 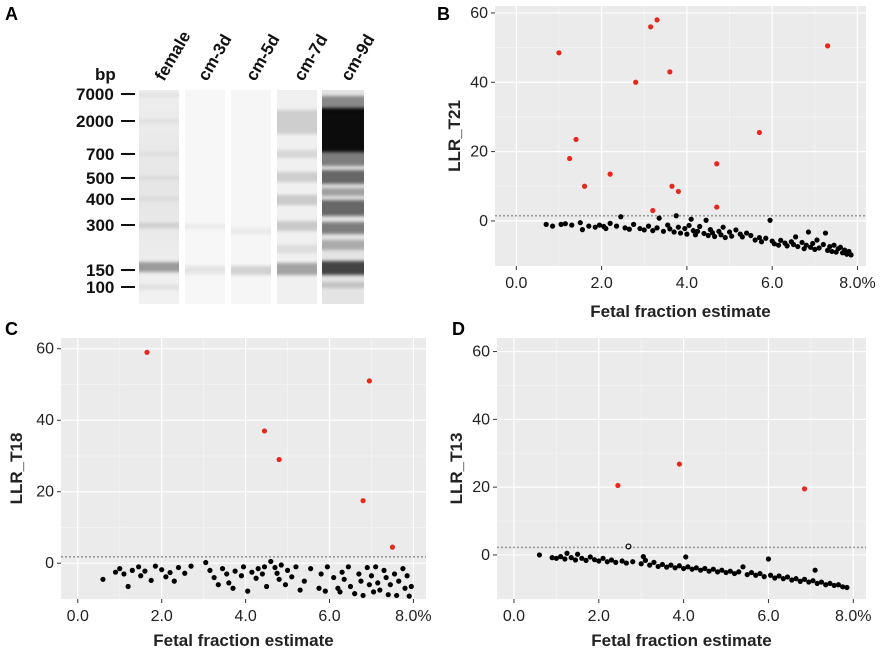 I want to click on gel-bp-title: bp, so click(x=105, y=74).